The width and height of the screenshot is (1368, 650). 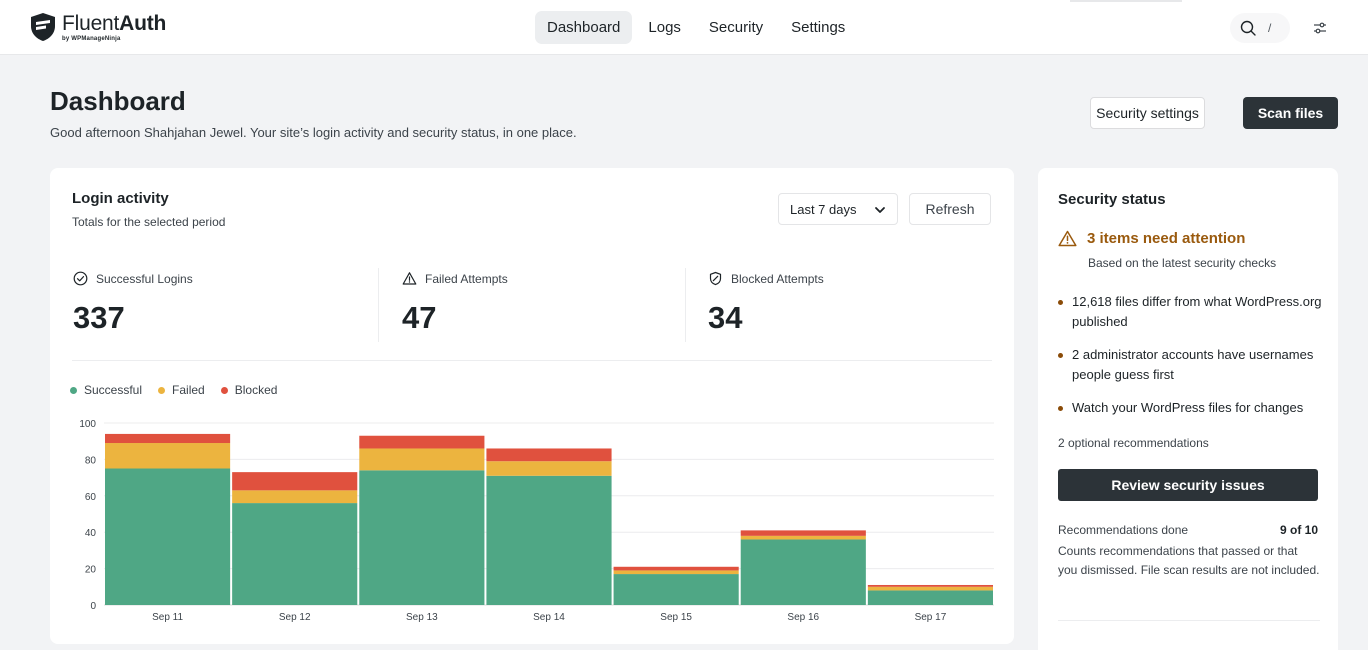 What do you see at coordinates (114, 23) in the screenshot?
I see `brand-name: FluentAuth` at bounding box center [114, 23].